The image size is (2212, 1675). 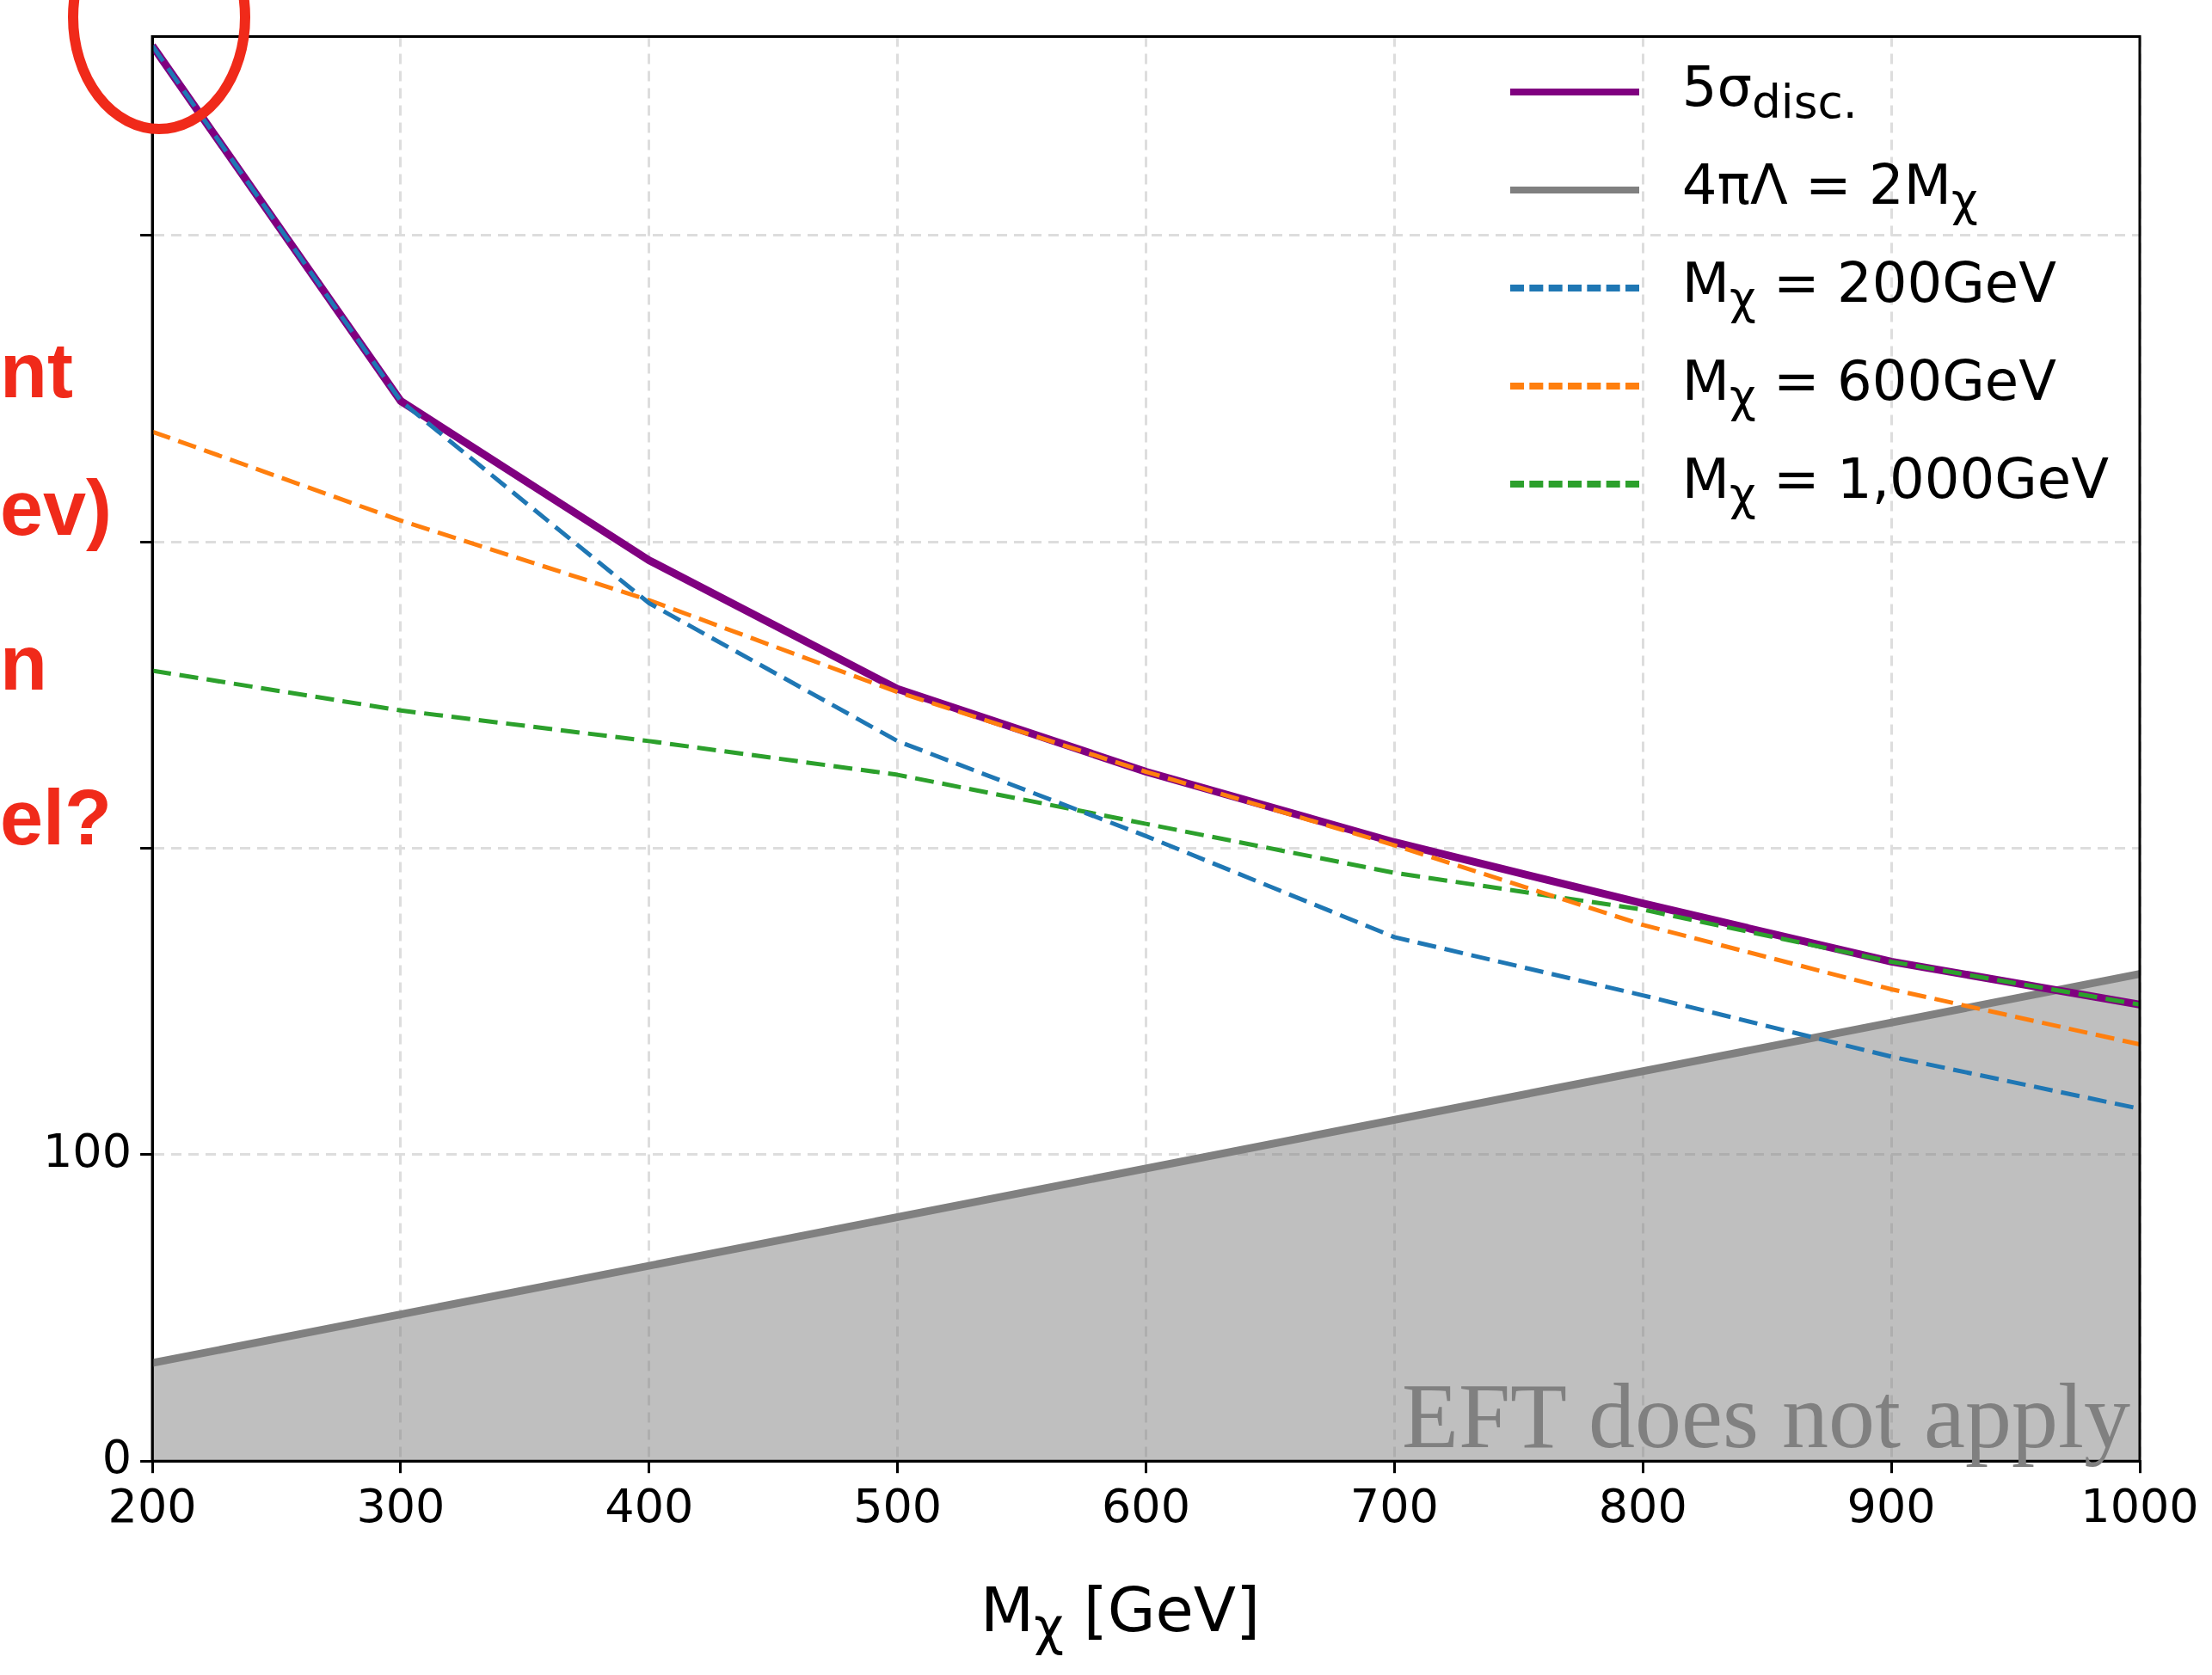 What do you see at coordinates (1120, 1615) in the screenshot?
I see `x-axis-title: M$_{χ}$ [GeV]` at bounding box center [1120, 1615].